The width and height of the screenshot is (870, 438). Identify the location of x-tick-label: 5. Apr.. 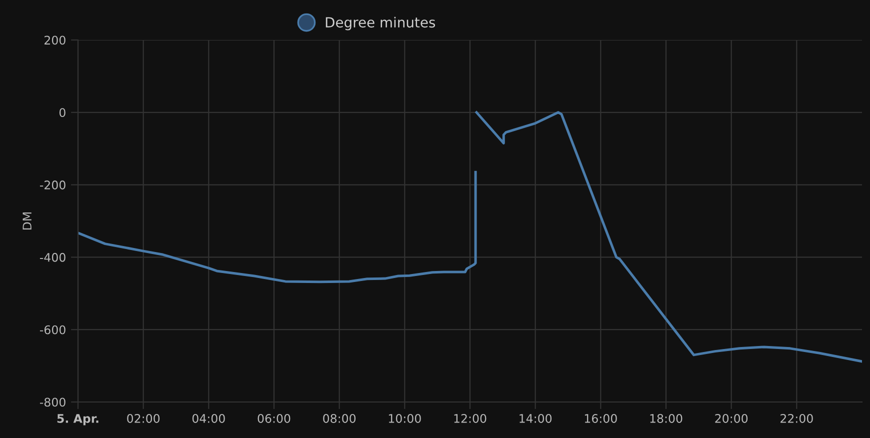
(77, 420).